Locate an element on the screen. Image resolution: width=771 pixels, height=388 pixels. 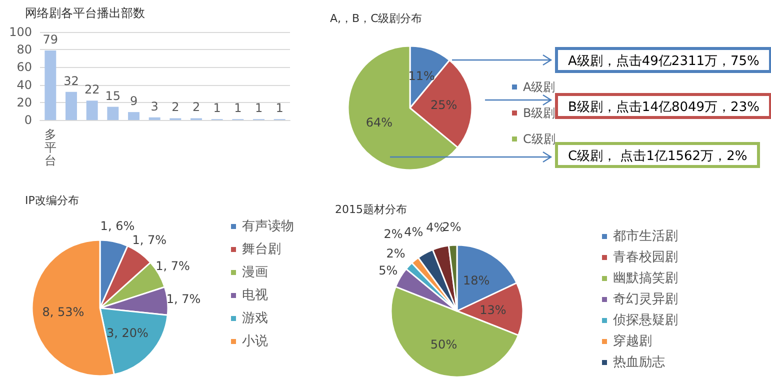
legend-label: B级剧 is located at coordinates (539, 113).